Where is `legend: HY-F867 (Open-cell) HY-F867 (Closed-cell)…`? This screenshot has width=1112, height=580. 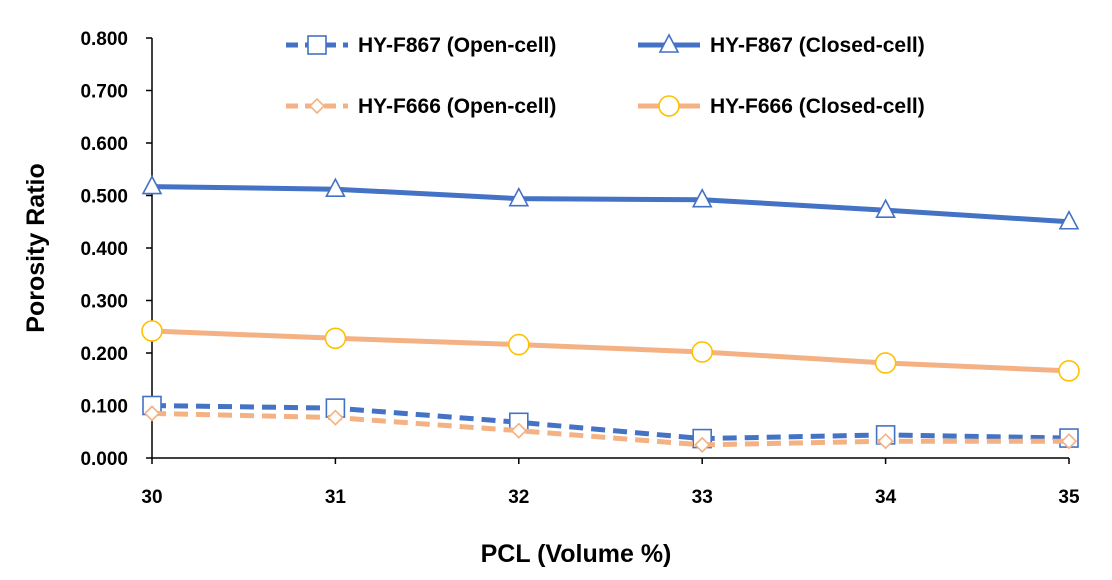
legend: HY-F867 (Open-cell) HY-F867 (Closed-cell)… is located at coordinates (605, 75).